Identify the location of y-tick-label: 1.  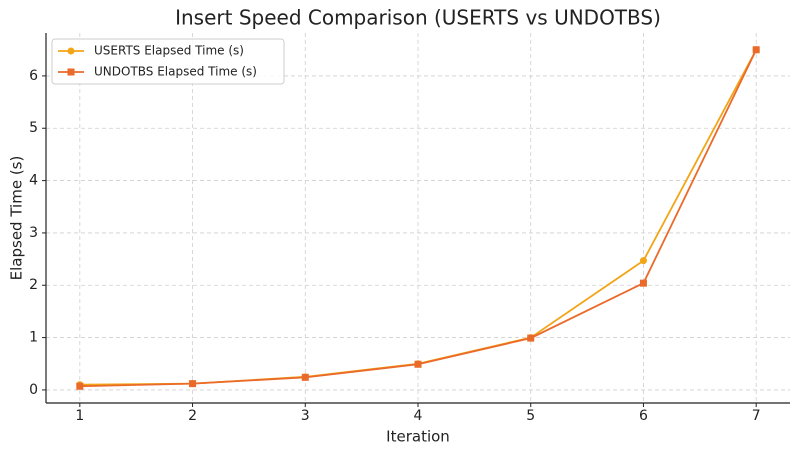
(33, 338).